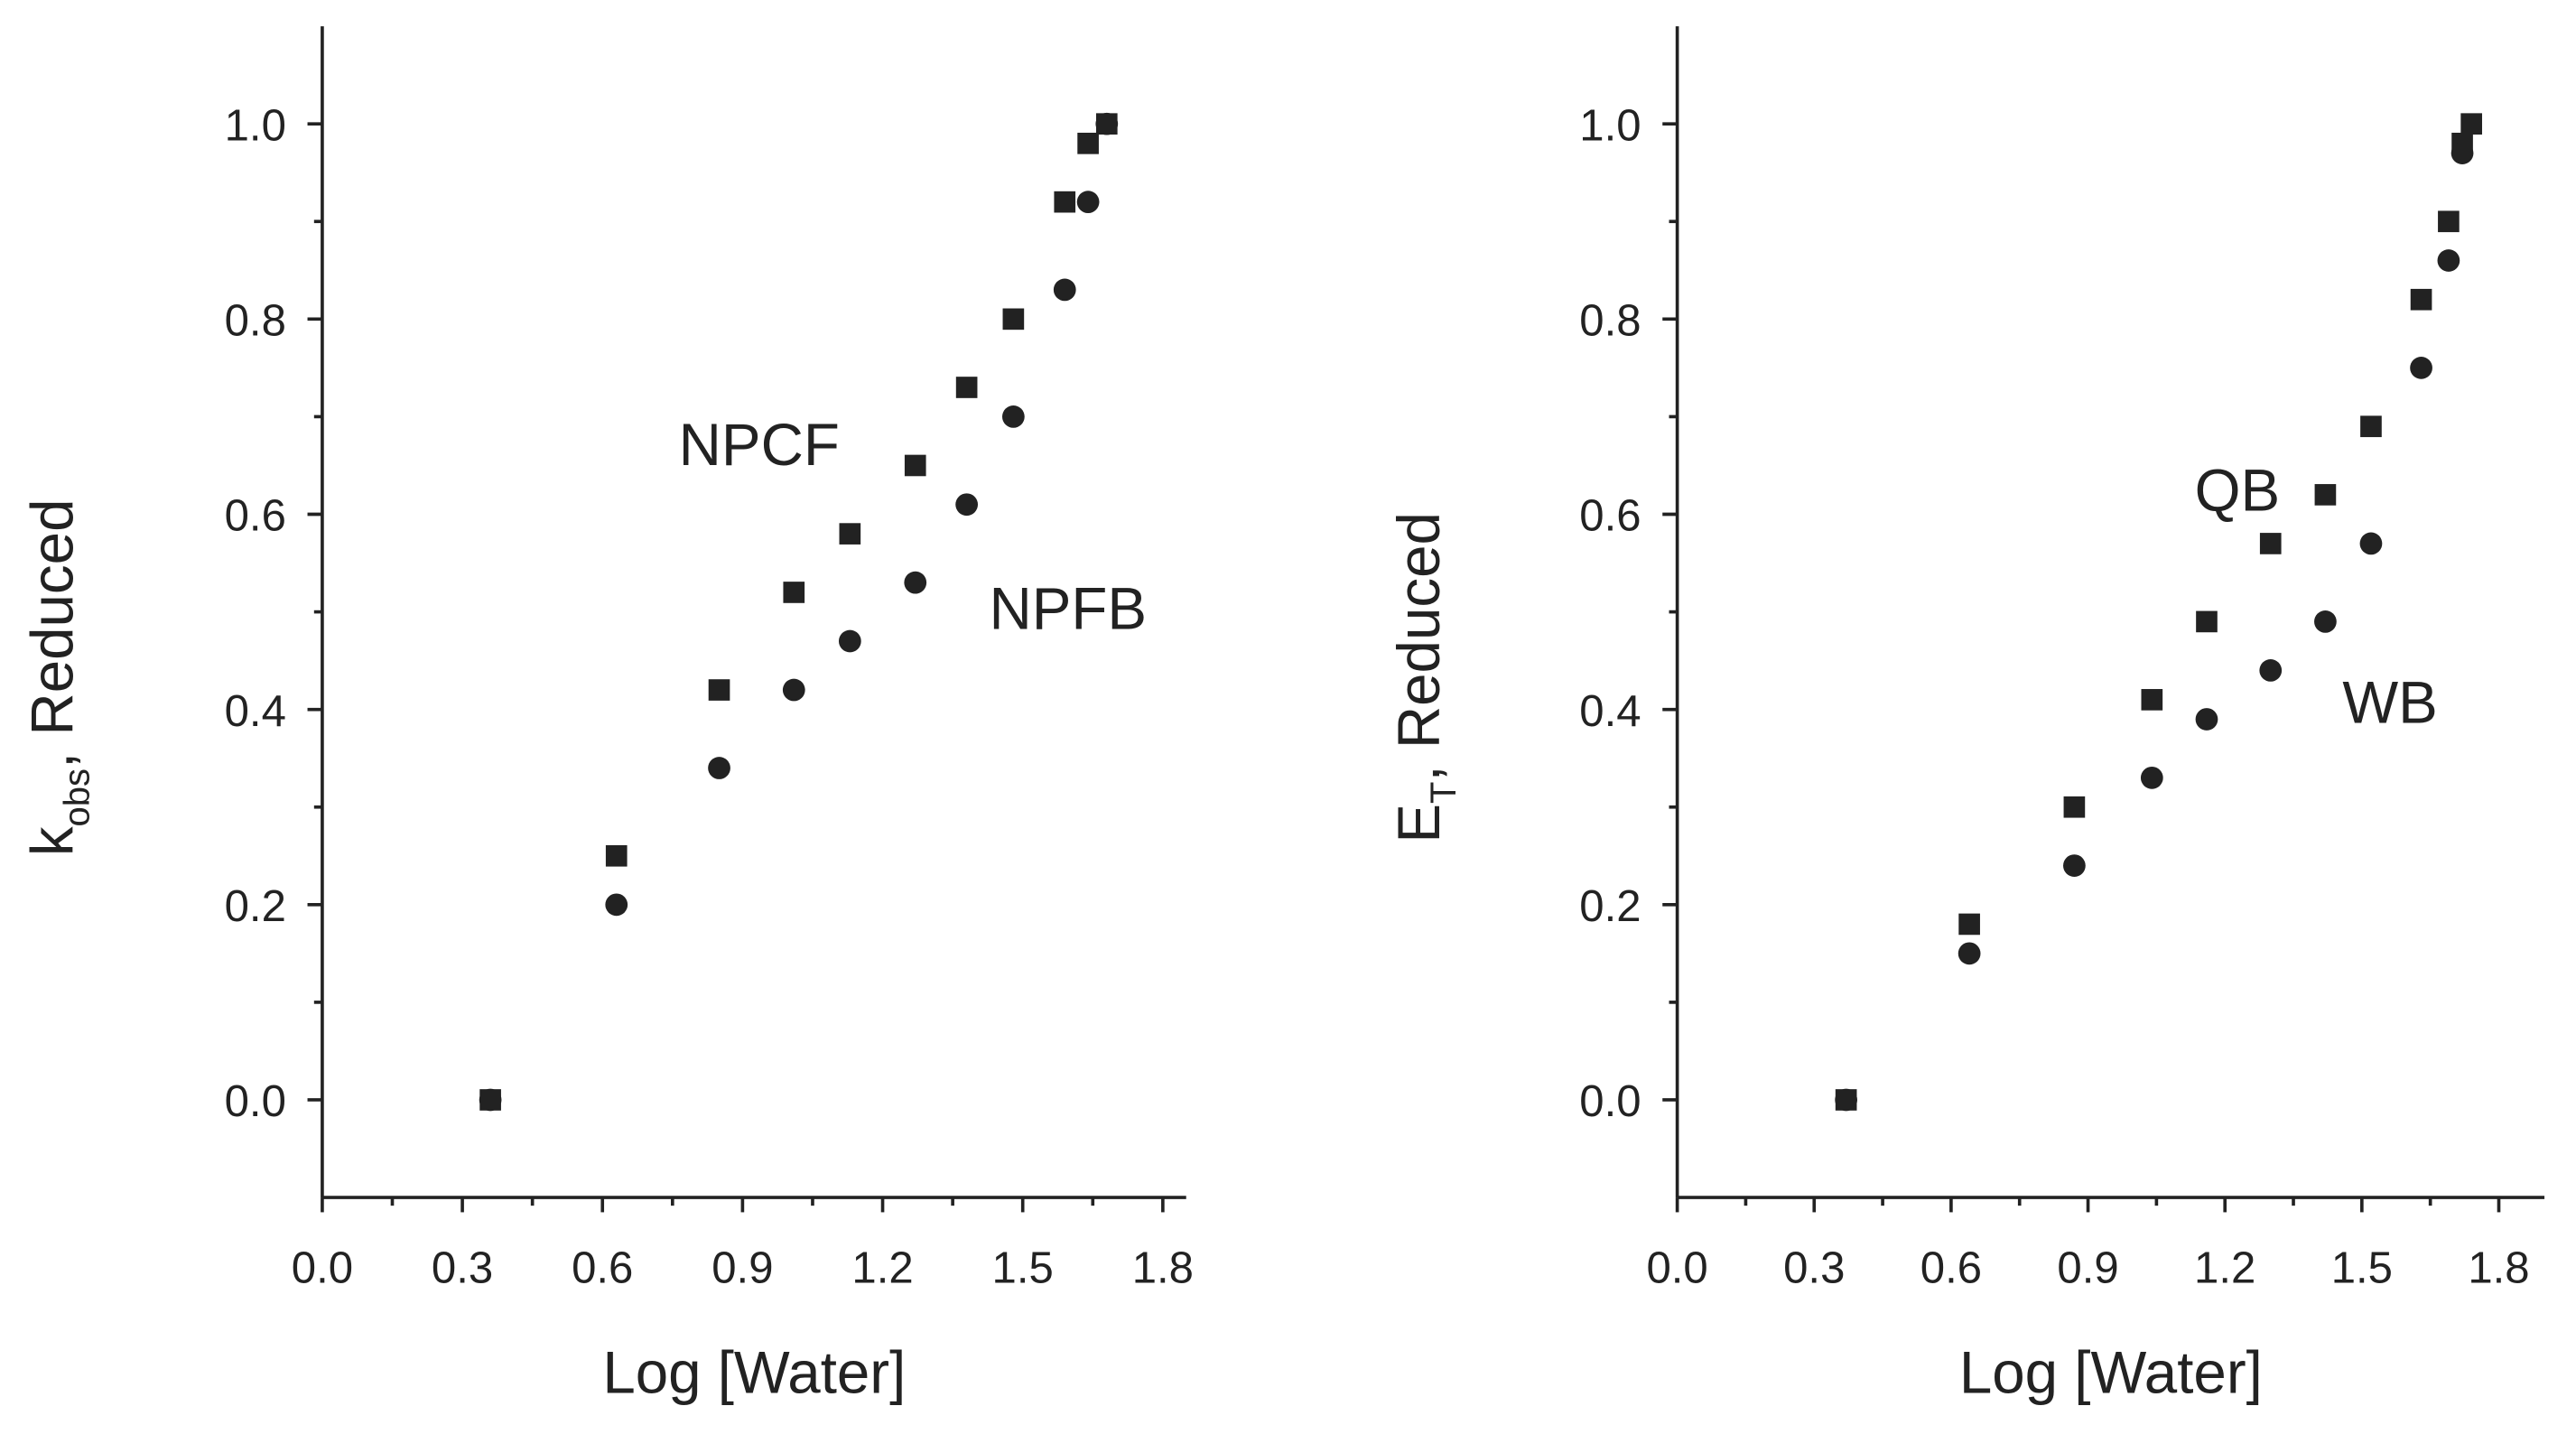  I want to click on y-axis-title: kobs, Reduced, so click(58, 677).